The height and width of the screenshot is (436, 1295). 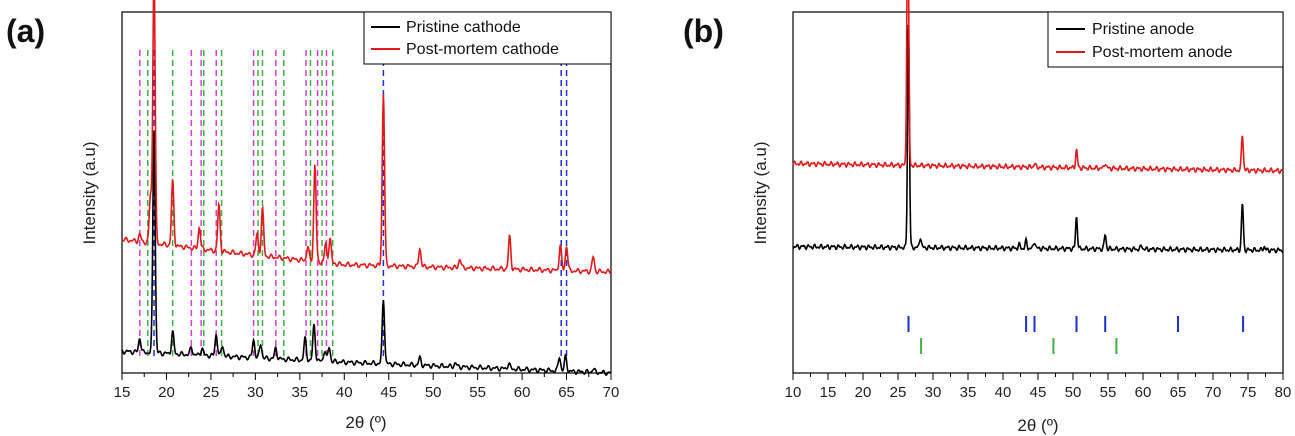 What do you see at coordinates (760, 193) in the screenshot?
I see `panel-b-y-axis-title: Intensity (a.u)` at bounding box center [760, 193].